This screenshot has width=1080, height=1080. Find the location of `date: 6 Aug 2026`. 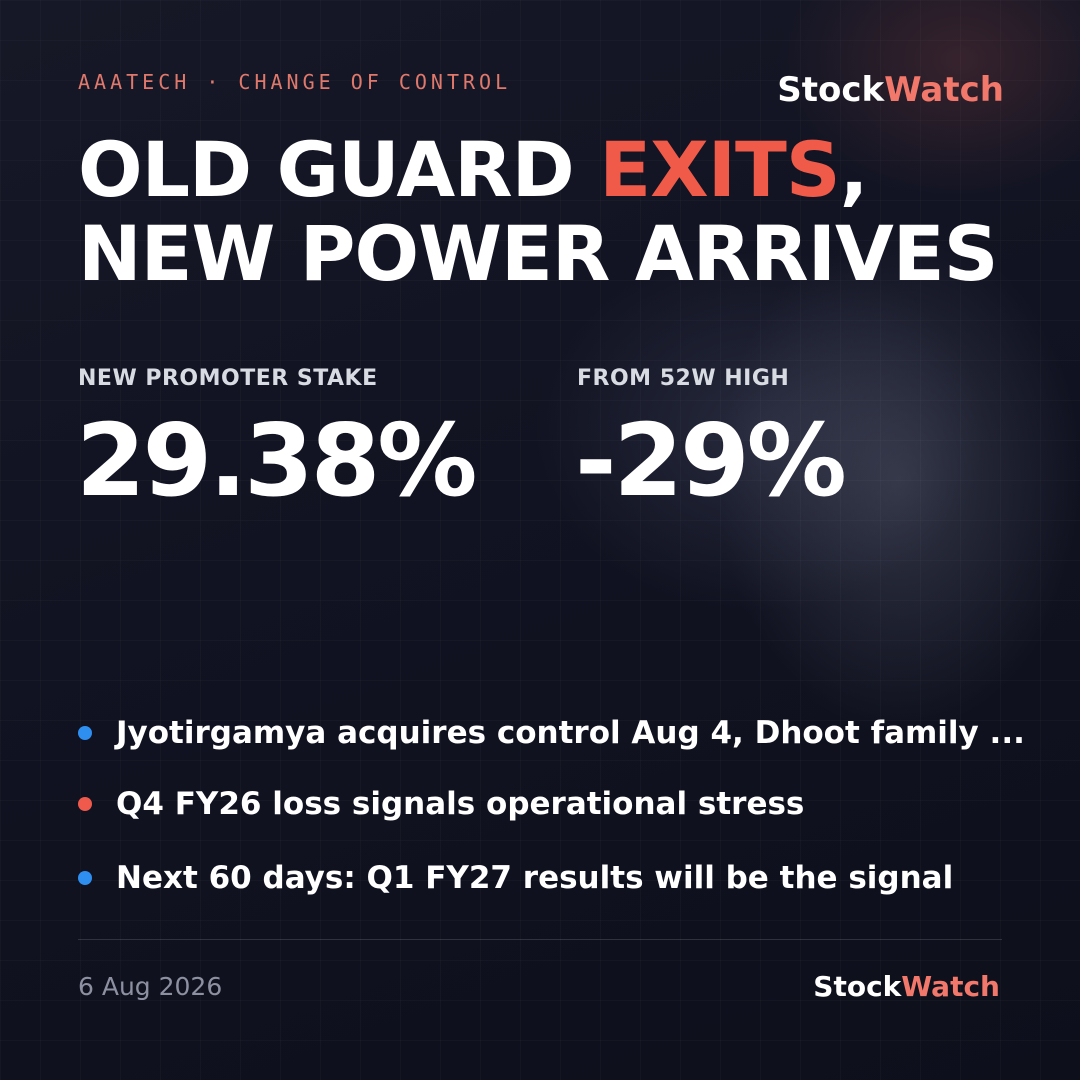

date: 6 Aug 2026 is located at coordinates (150, 986).